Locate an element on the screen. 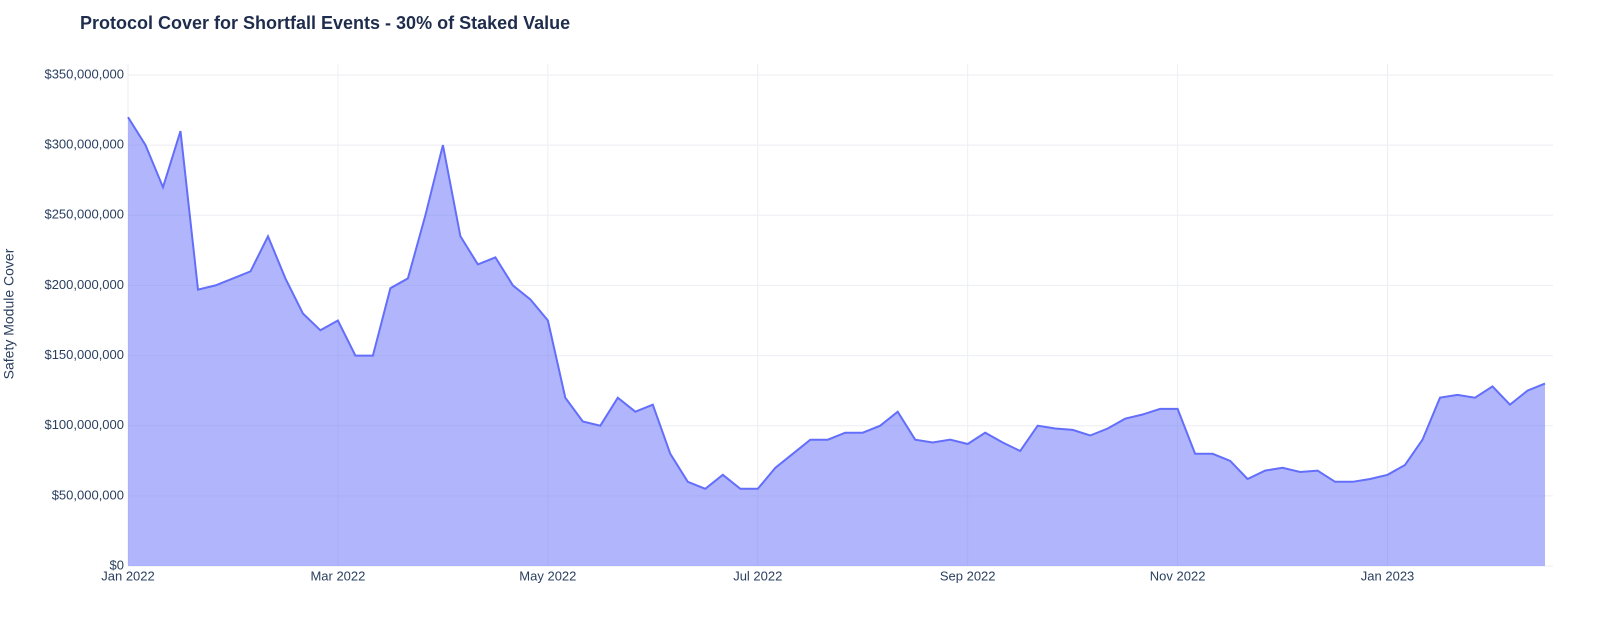 The height and width of the screenshot is (618, 1600). y-axis-title: Safety Module Cover is located at coordinates (9, 313).